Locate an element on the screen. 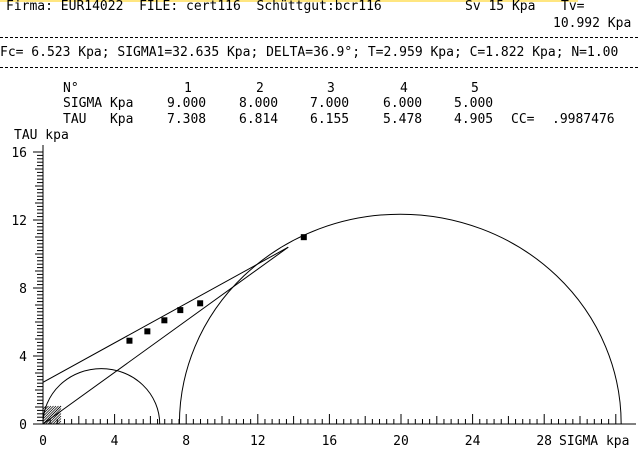 The height and width of the screenshot is (453, 638). table-tau-cell: 5.478 is located at coordinates (403, 119).